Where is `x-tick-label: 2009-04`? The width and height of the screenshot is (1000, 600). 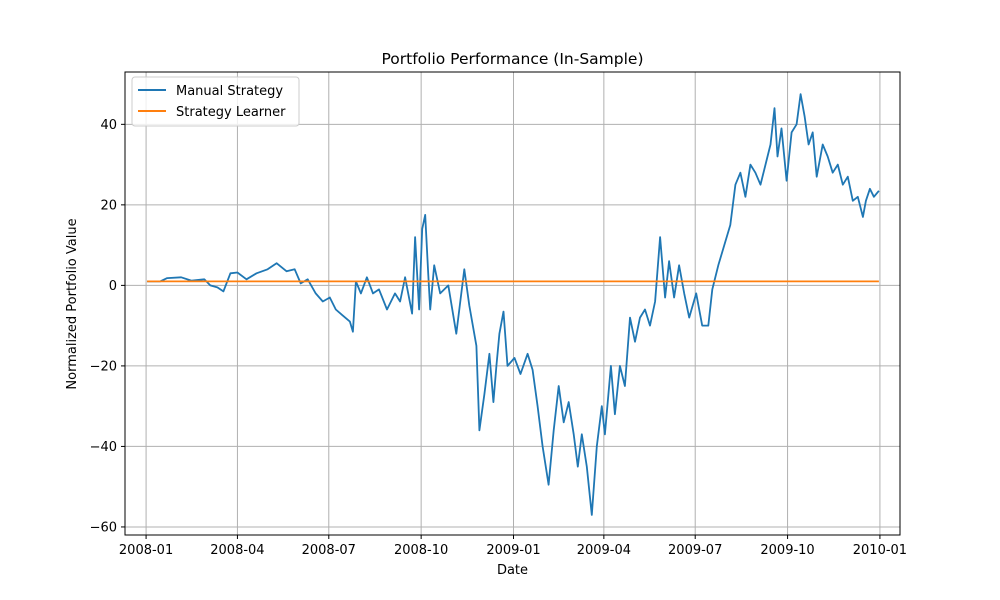
x-tick-label: 2009-04 is located at coordinates (604, 550).